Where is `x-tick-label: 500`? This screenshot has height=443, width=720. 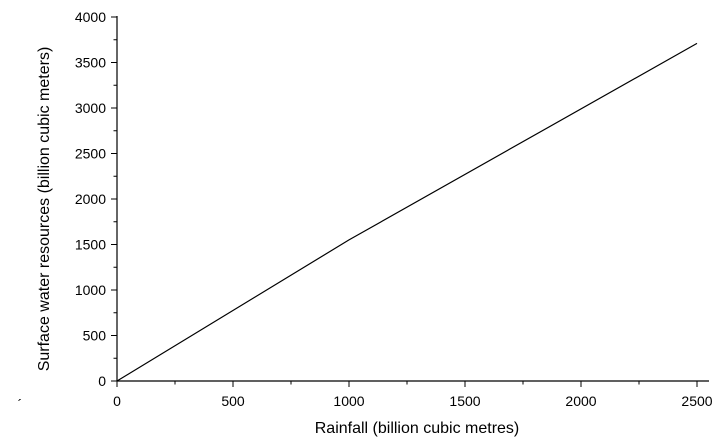 x-tick-label: 500 is located at coordinates (233, 401).